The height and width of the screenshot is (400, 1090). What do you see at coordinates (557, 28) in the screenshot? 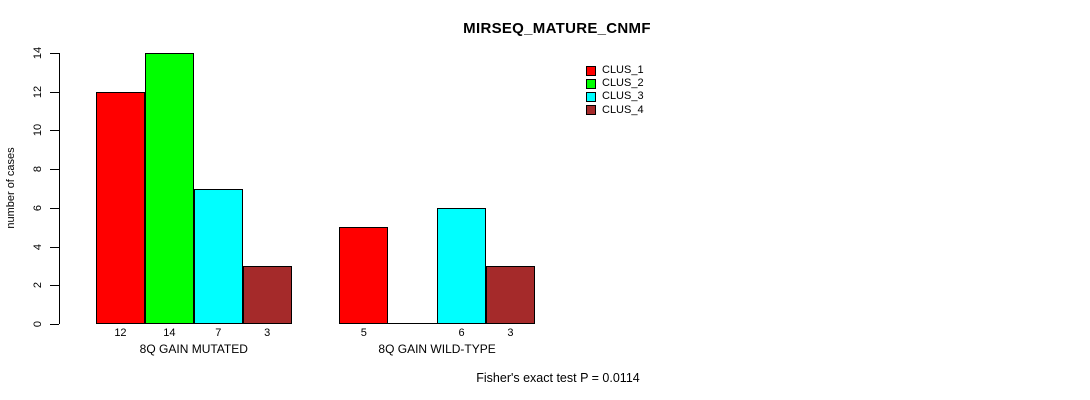
I see `chart-title: MIRSEQ_MATURE_CNMF` at bounding box center [557, 28].